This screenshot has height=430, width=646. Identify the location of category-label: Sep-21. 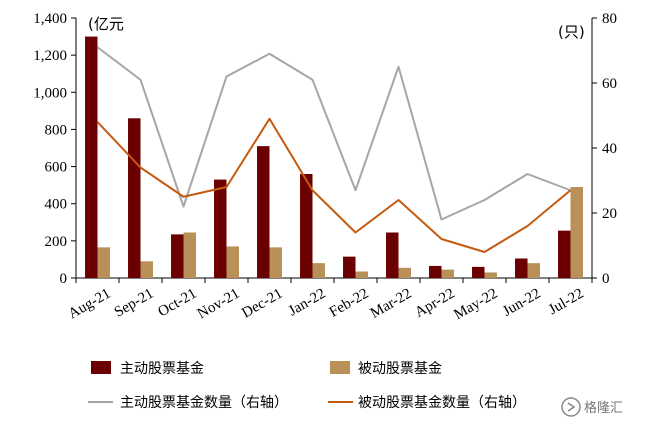
(134, 303).